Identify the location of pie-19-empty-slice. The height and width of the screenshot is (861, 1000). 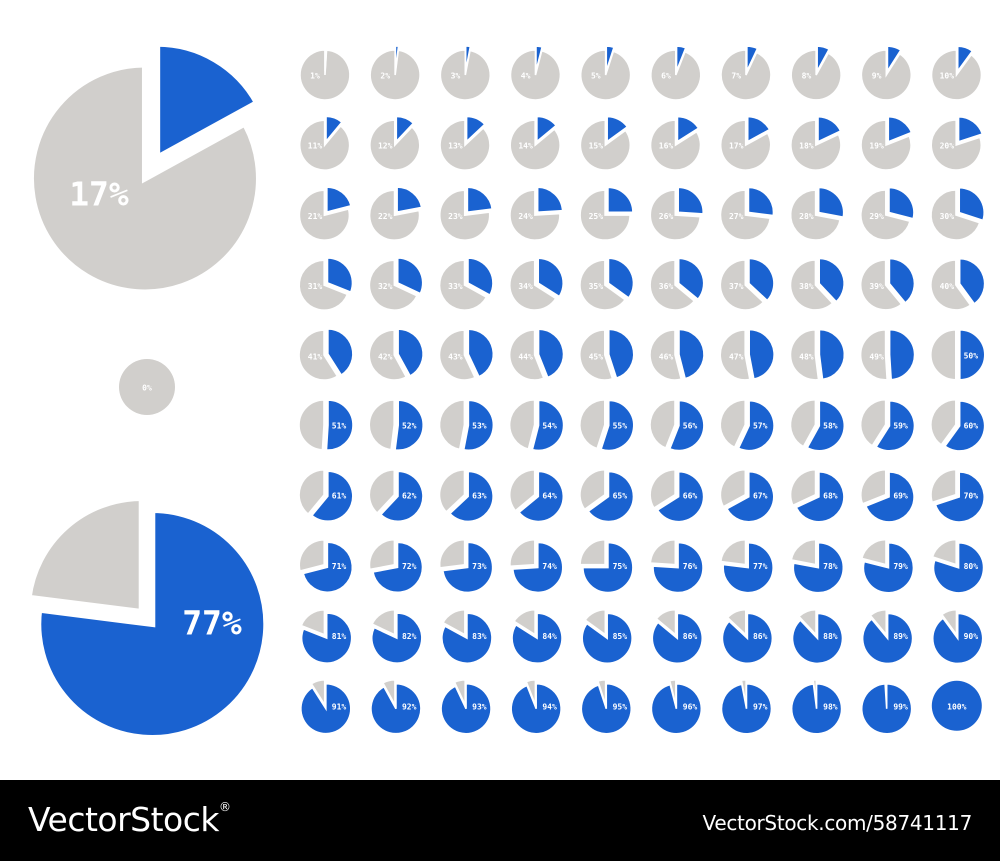
(886, 145).